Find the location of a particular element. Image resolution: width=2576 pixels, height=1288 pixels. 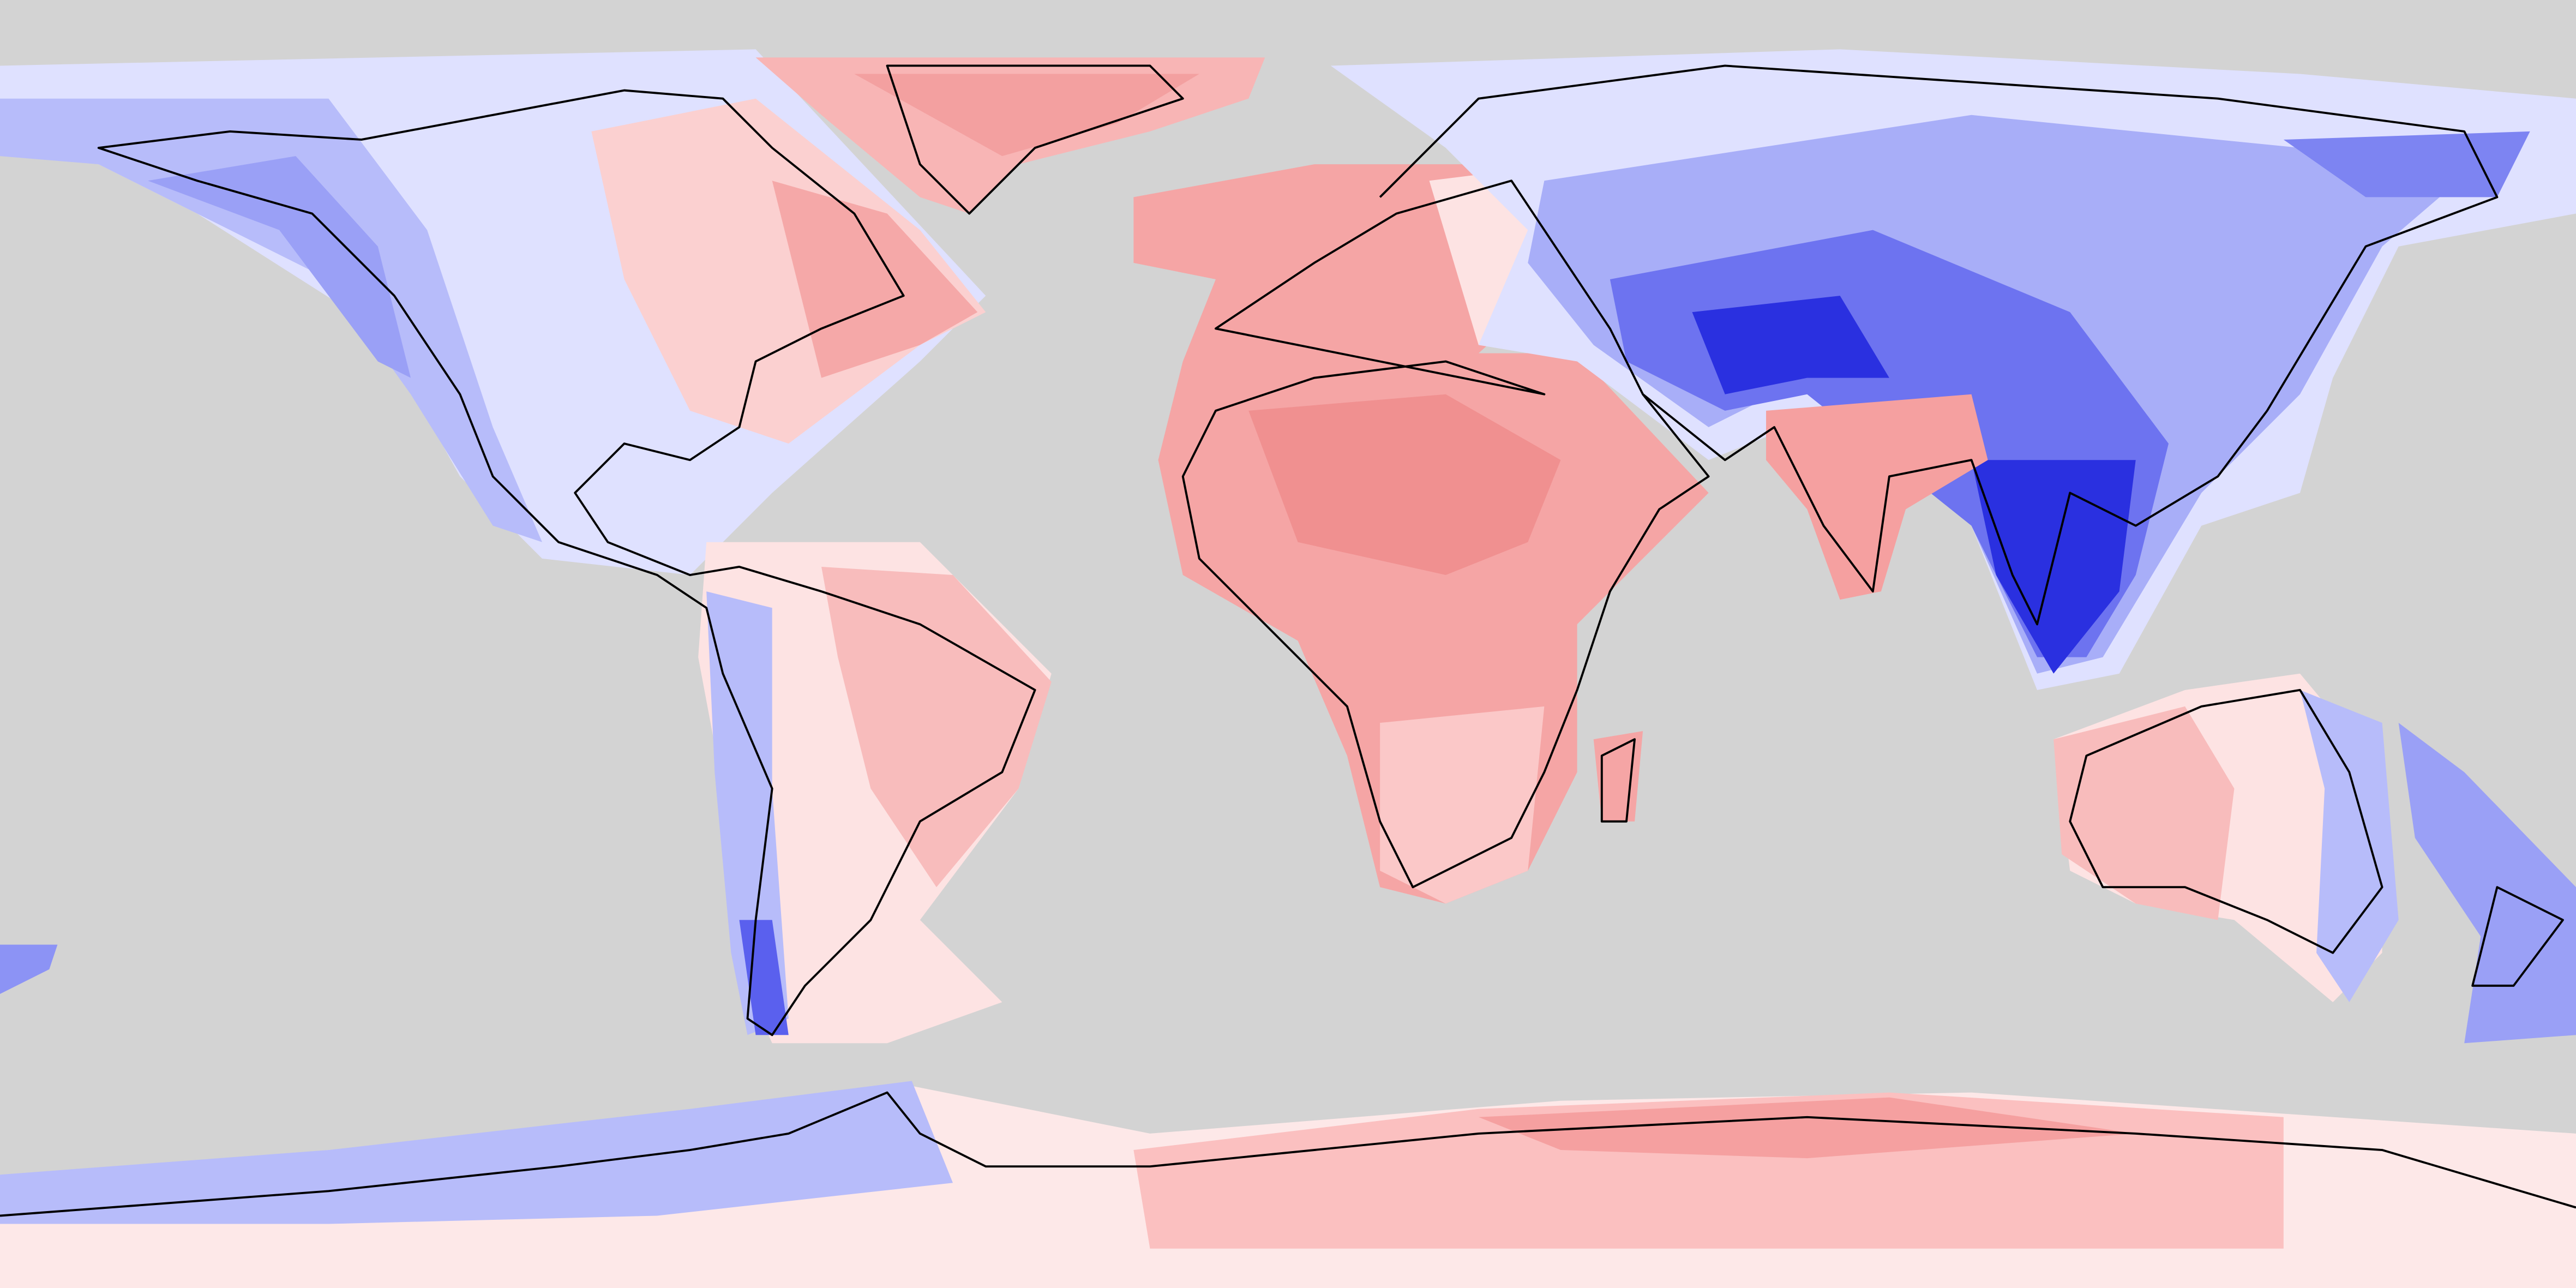

south-america-field is located at coordinates (875, 793).